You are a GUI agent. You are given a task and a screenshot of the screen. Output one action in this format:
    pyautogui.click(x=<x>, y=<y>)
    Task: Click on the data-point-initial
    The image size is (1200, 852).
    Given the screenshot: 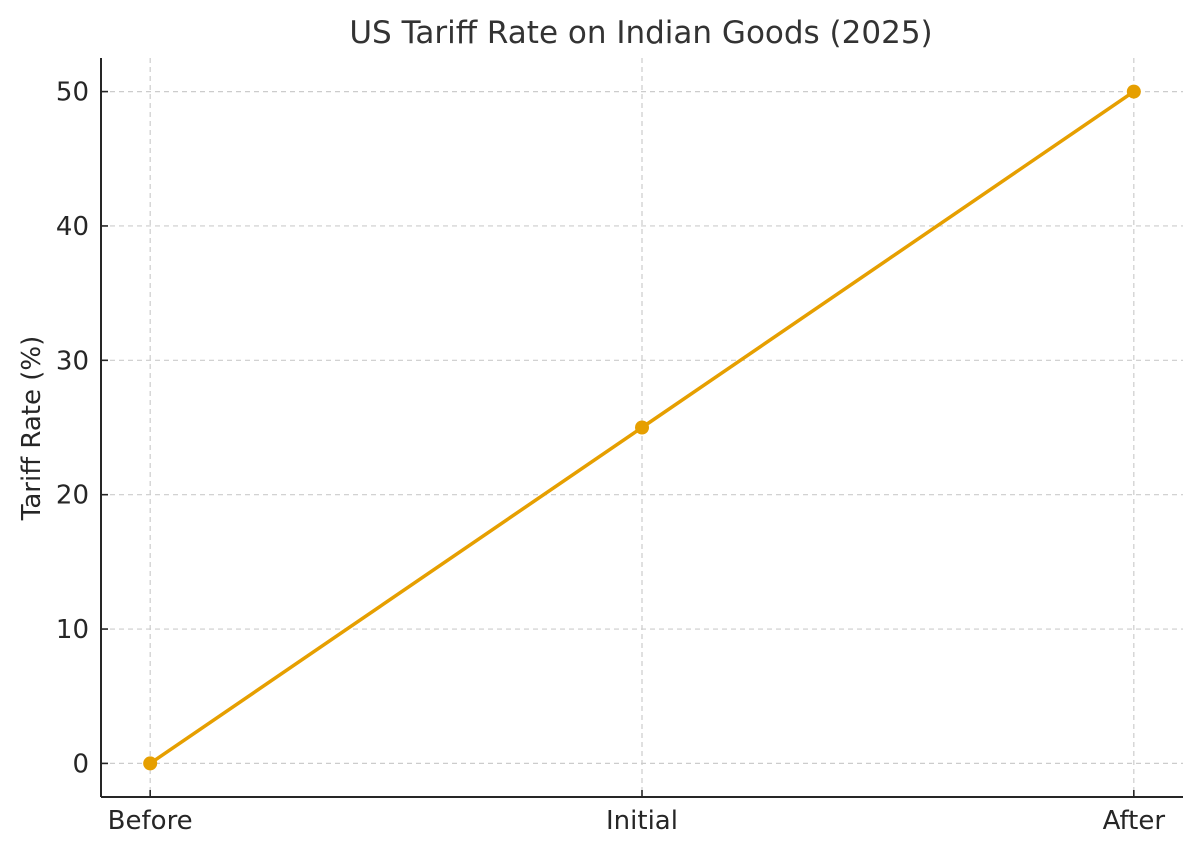 What is the action you would take?
    pyautogui.click(x=642, y=427)
    